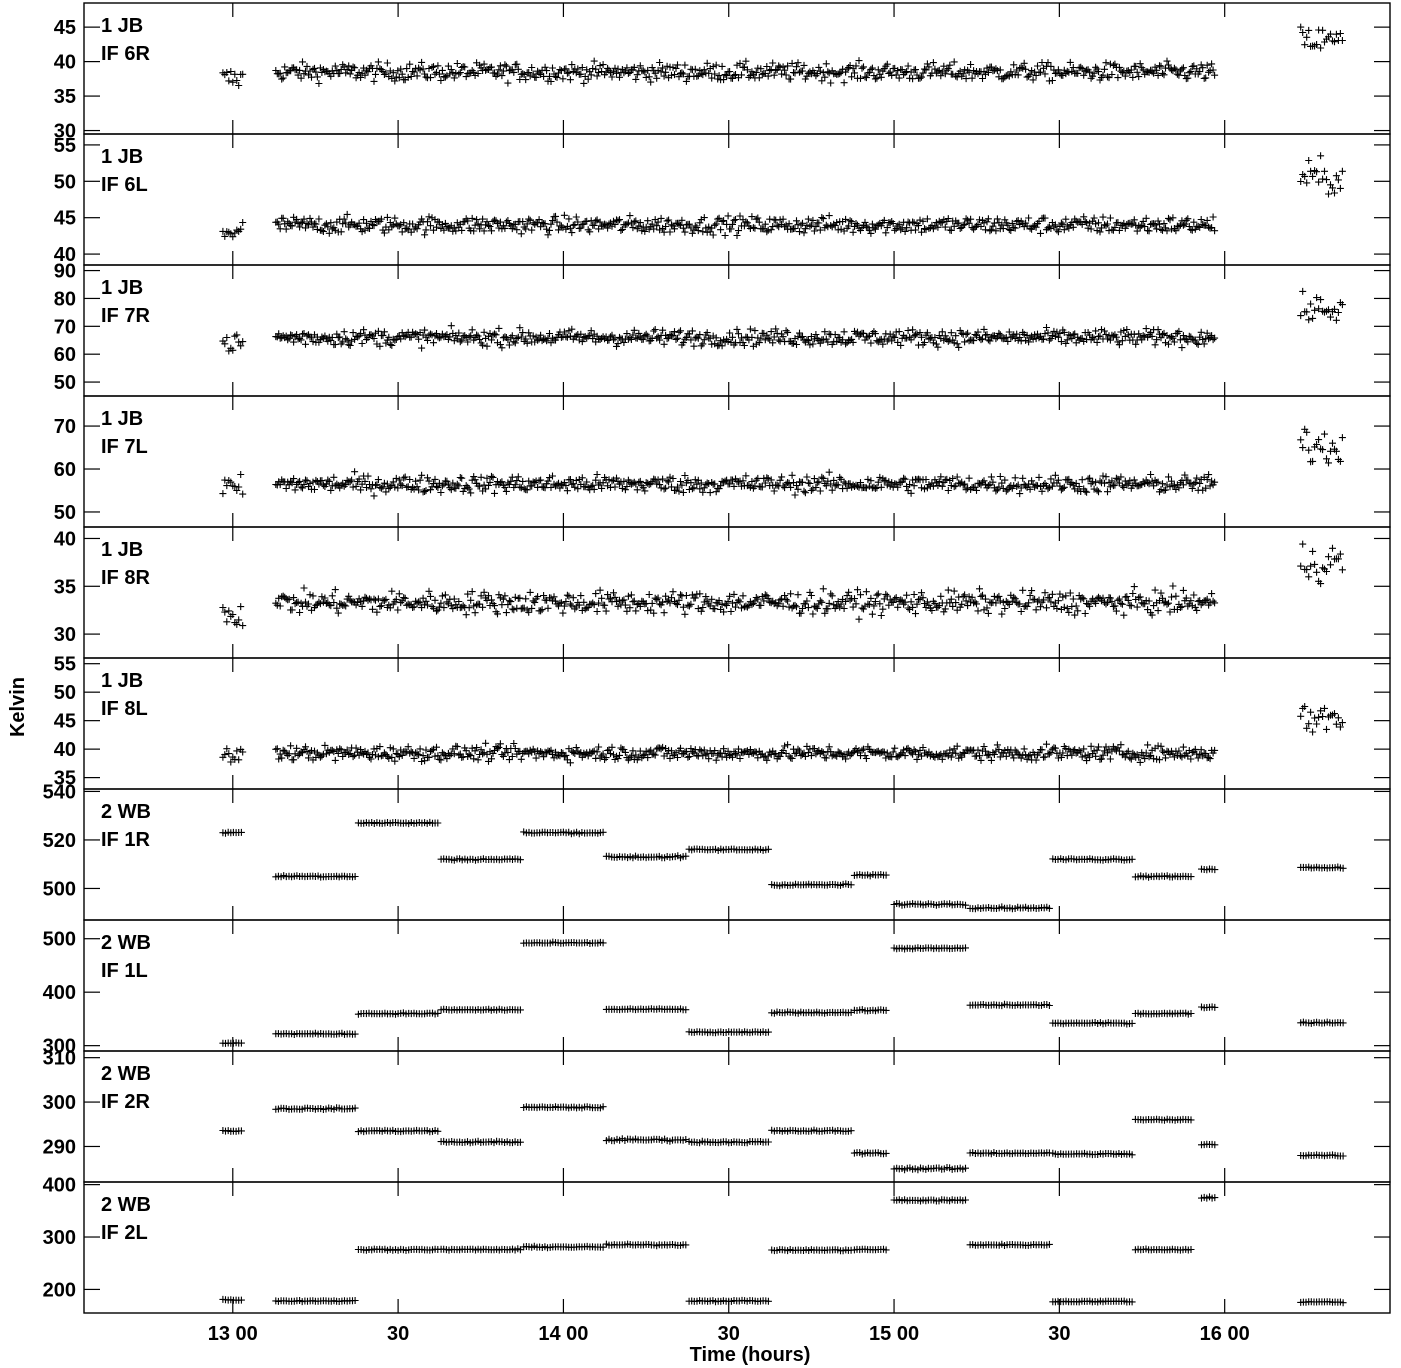  I want to click on y-tick-label: 290, so click(59, 1147).